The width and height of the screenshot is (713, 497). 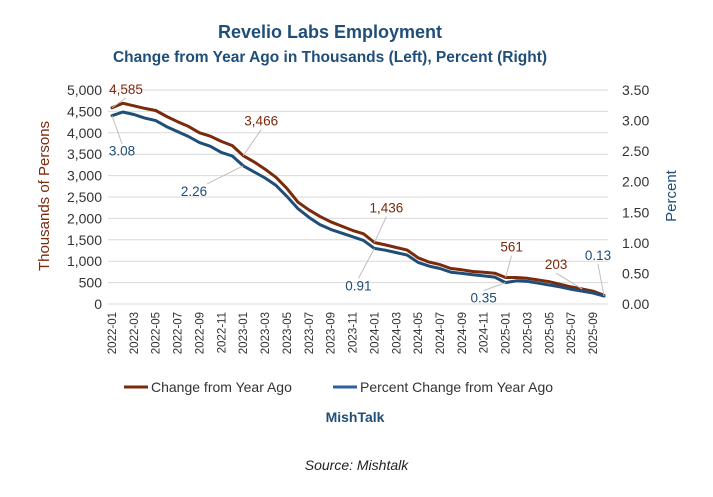 I want to click on x-tick-label: 2023-11, so click(x=354, y=332).